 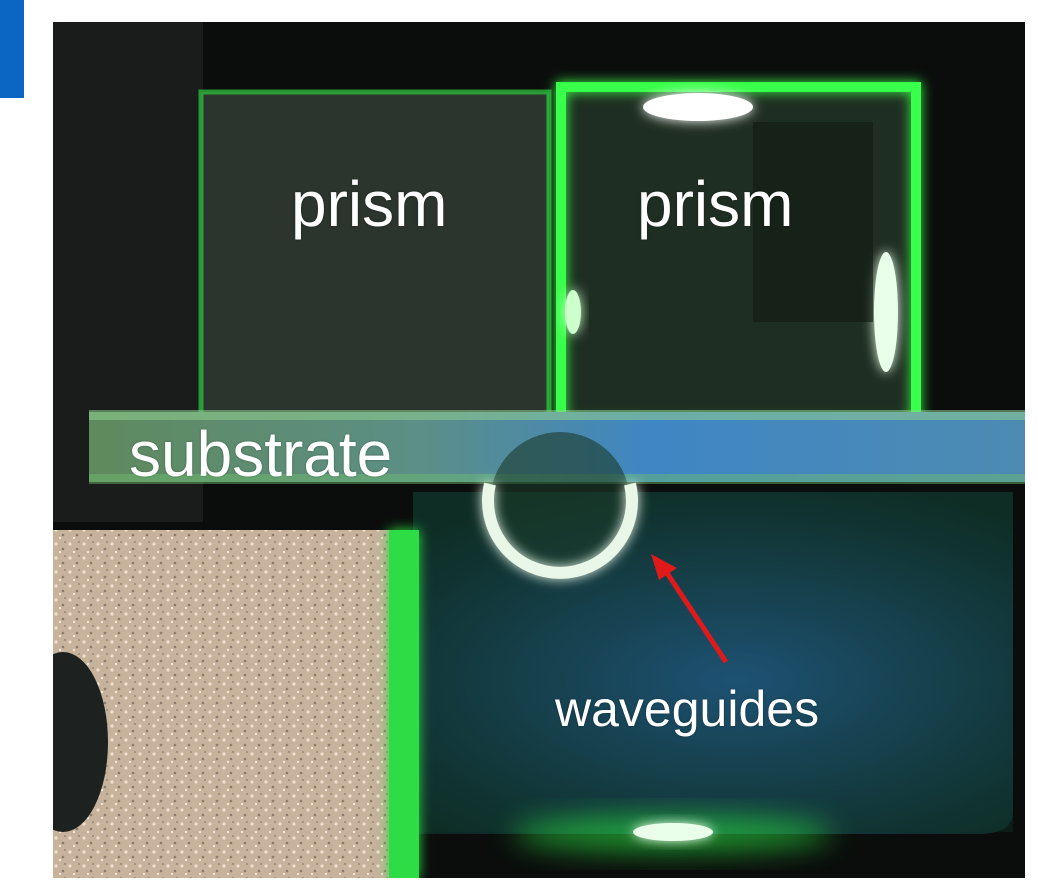 What do you see at coordinates (261, 454) in the screenshot?
I see `substrate-label: substrate` at bounding box center [261, 454].